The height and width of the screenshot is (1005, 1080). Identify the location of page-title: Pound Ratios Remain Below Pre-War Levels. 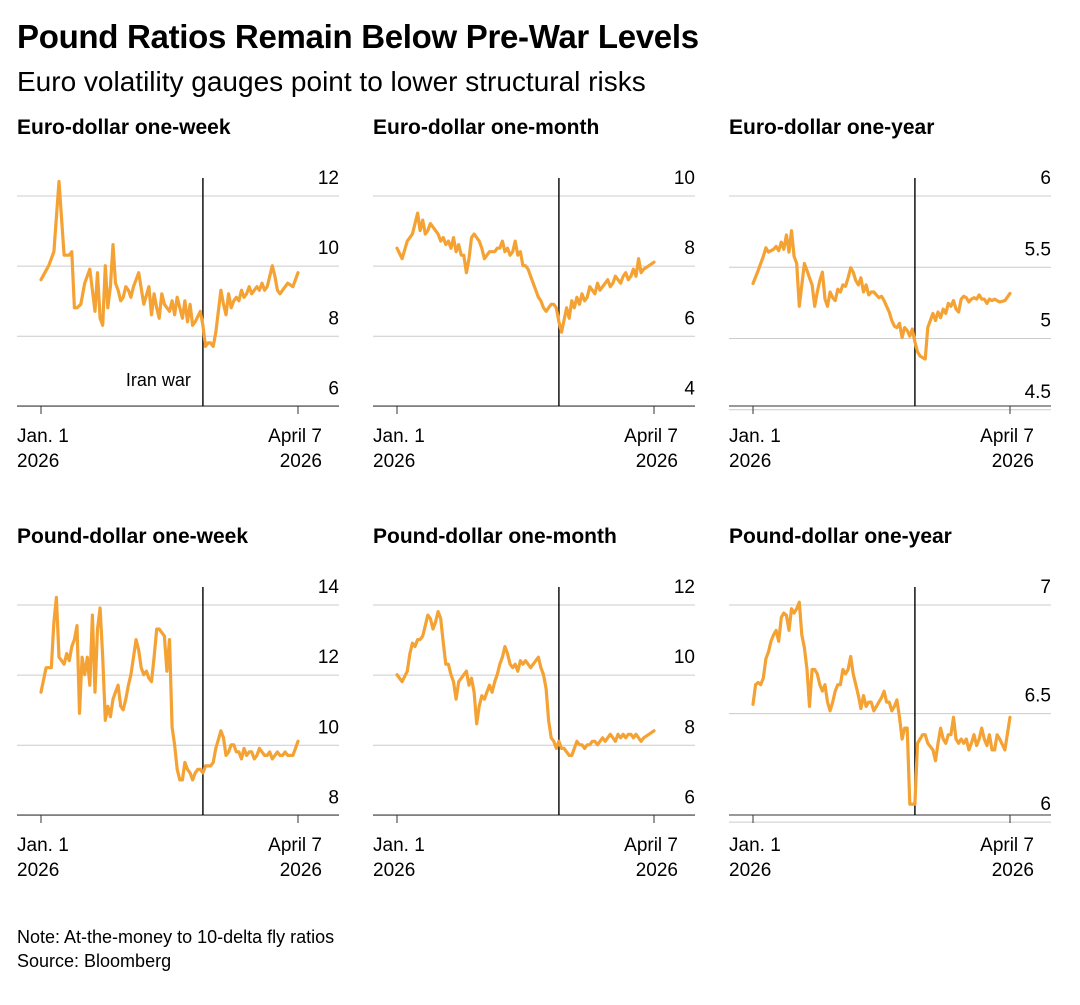
(358, 36).